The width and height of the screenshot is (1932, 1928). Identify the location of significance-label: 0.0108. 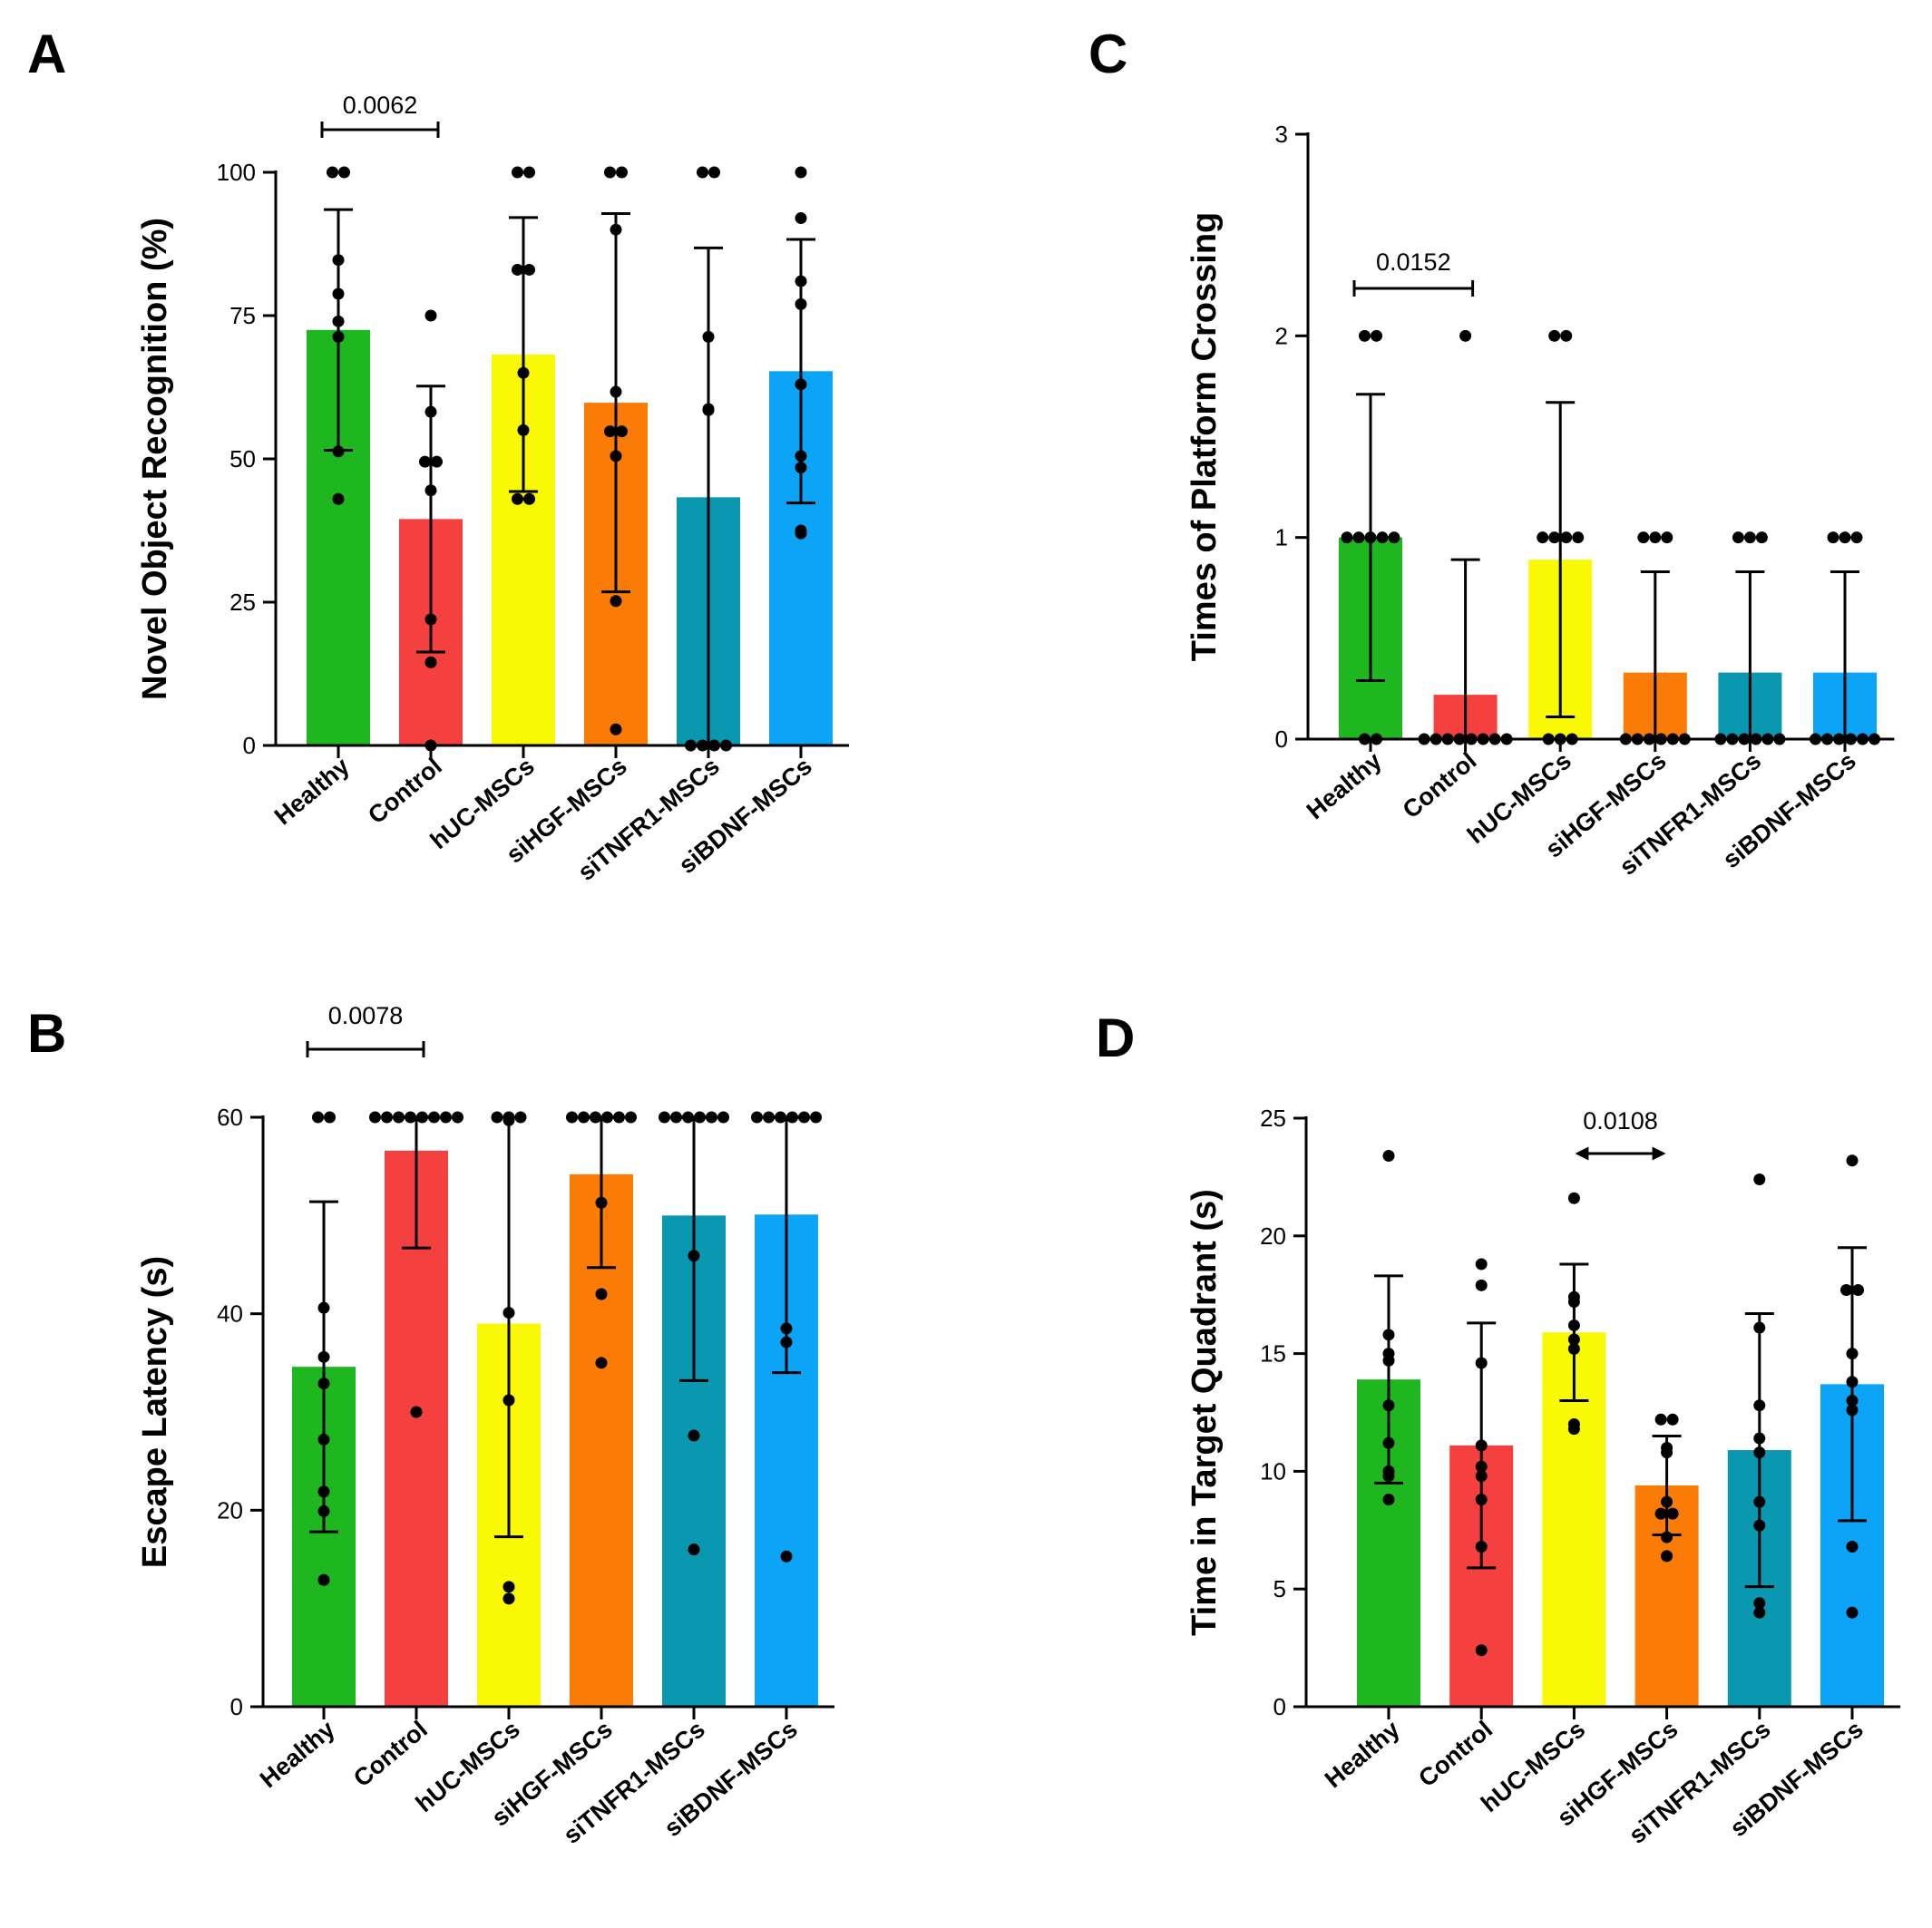
(1620, 1120).